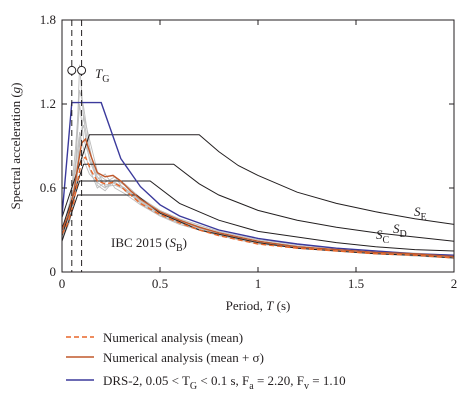 The height and width of the screenshot is (406, 474). Describe the element at coordinates (356, 283) in the screenshot. I see `x-tick-label: 1.5` at that location.